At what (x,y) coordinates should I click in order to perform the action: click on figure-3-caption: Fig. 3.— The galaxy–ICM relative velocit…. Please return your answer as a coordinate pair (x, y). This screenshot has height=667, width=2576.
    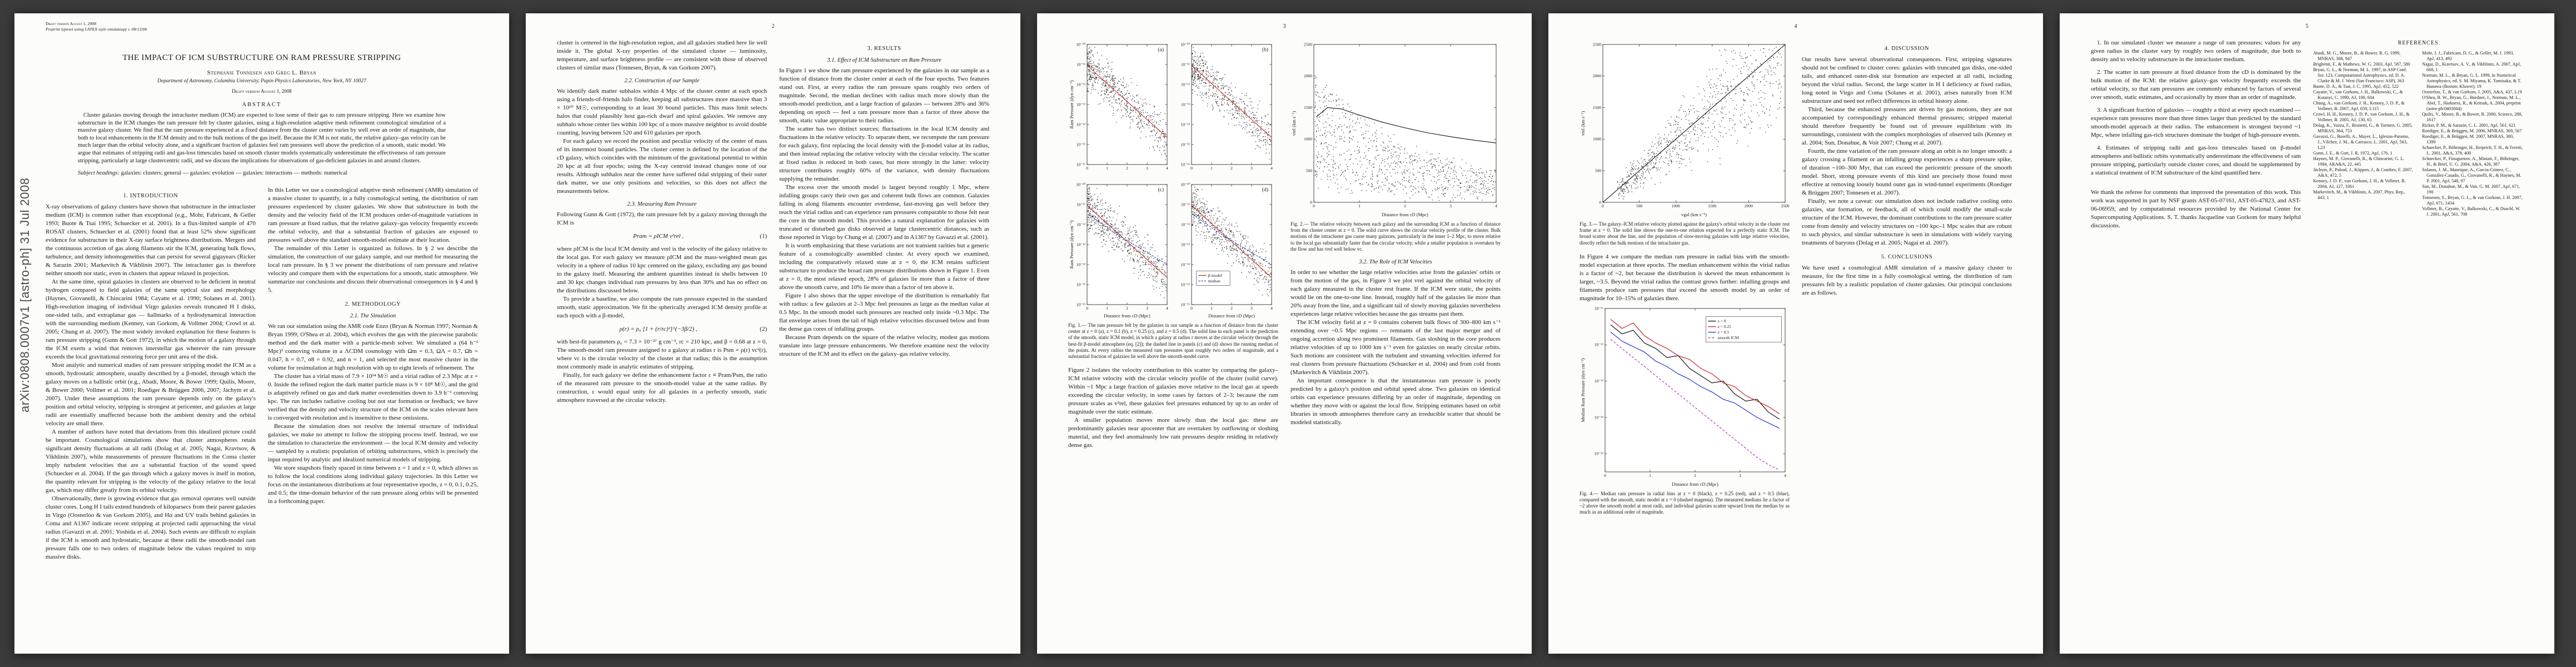
    Looking at the image, I should click on (1685, 233).